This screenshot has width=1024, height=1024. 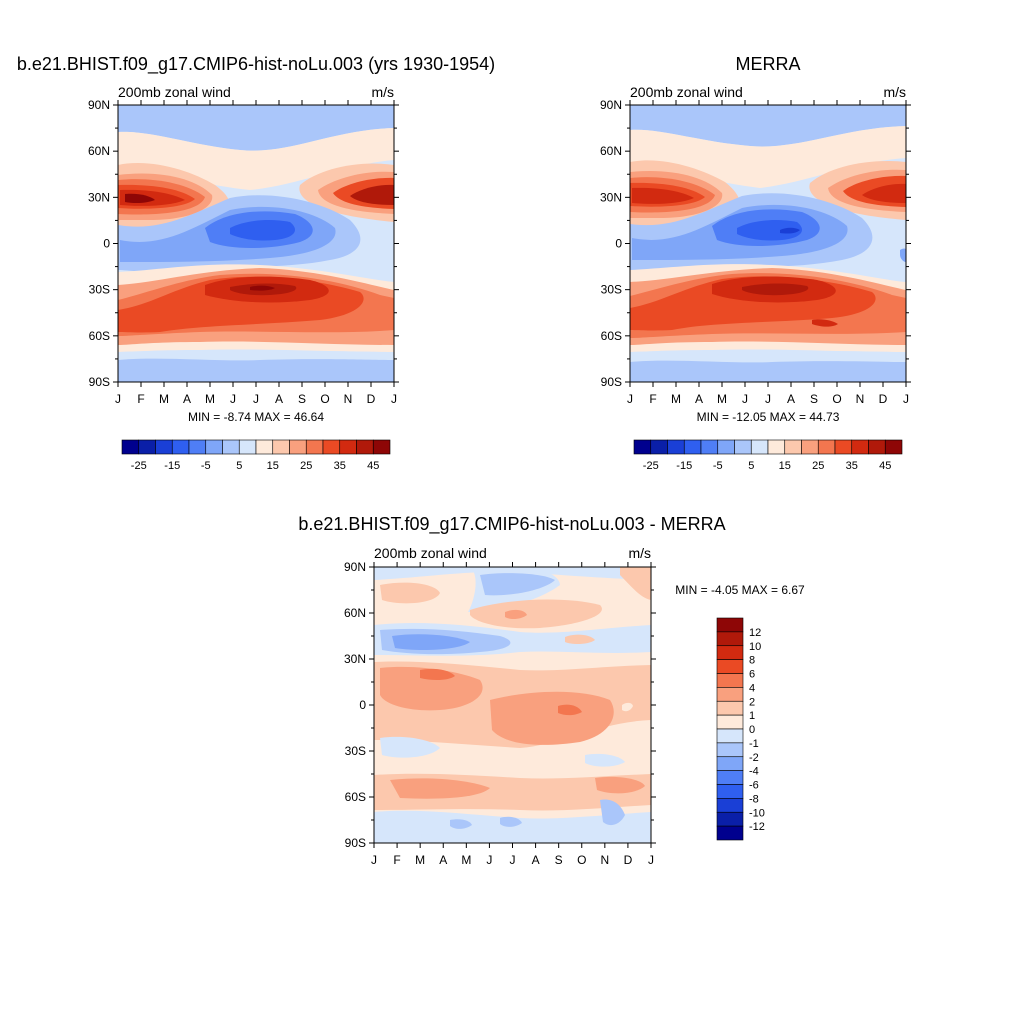 I want to click on x-tick-label: D, so click(x=883, y=399).